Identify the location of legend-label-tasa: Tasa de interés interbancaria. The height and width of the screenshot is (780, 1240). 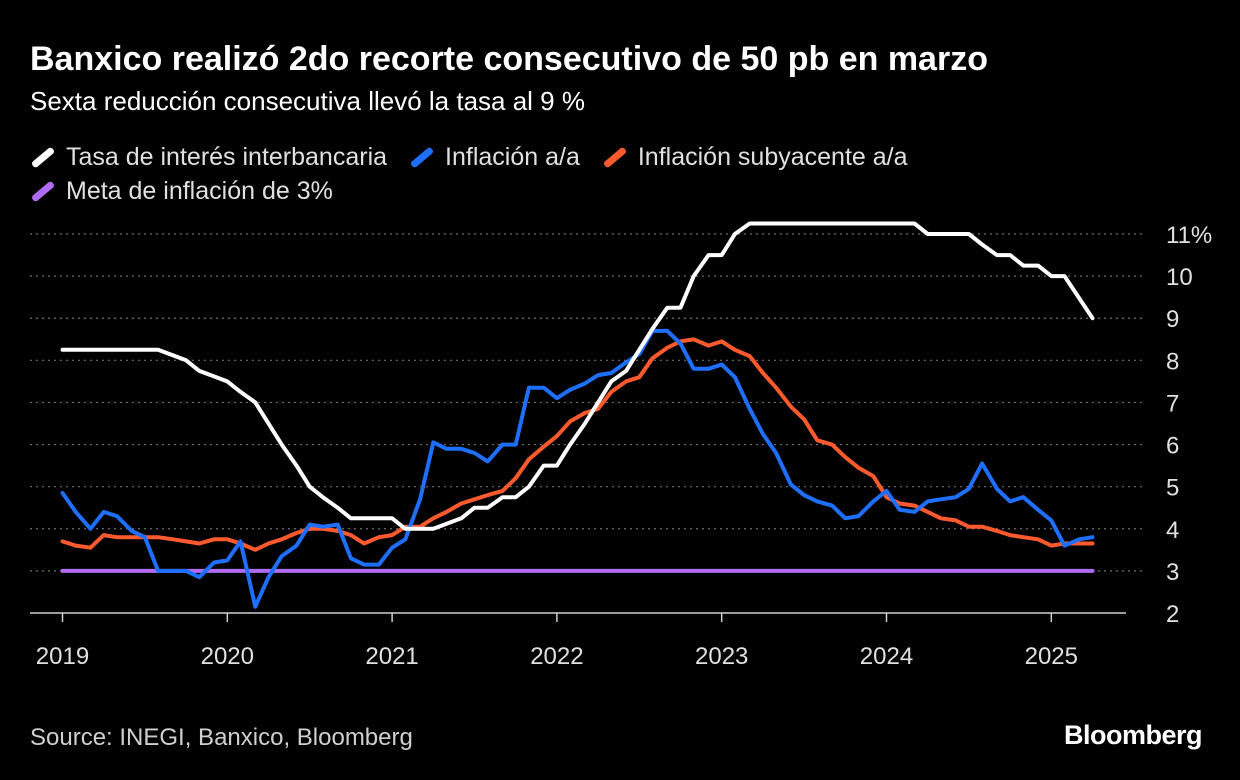
(227, 156).